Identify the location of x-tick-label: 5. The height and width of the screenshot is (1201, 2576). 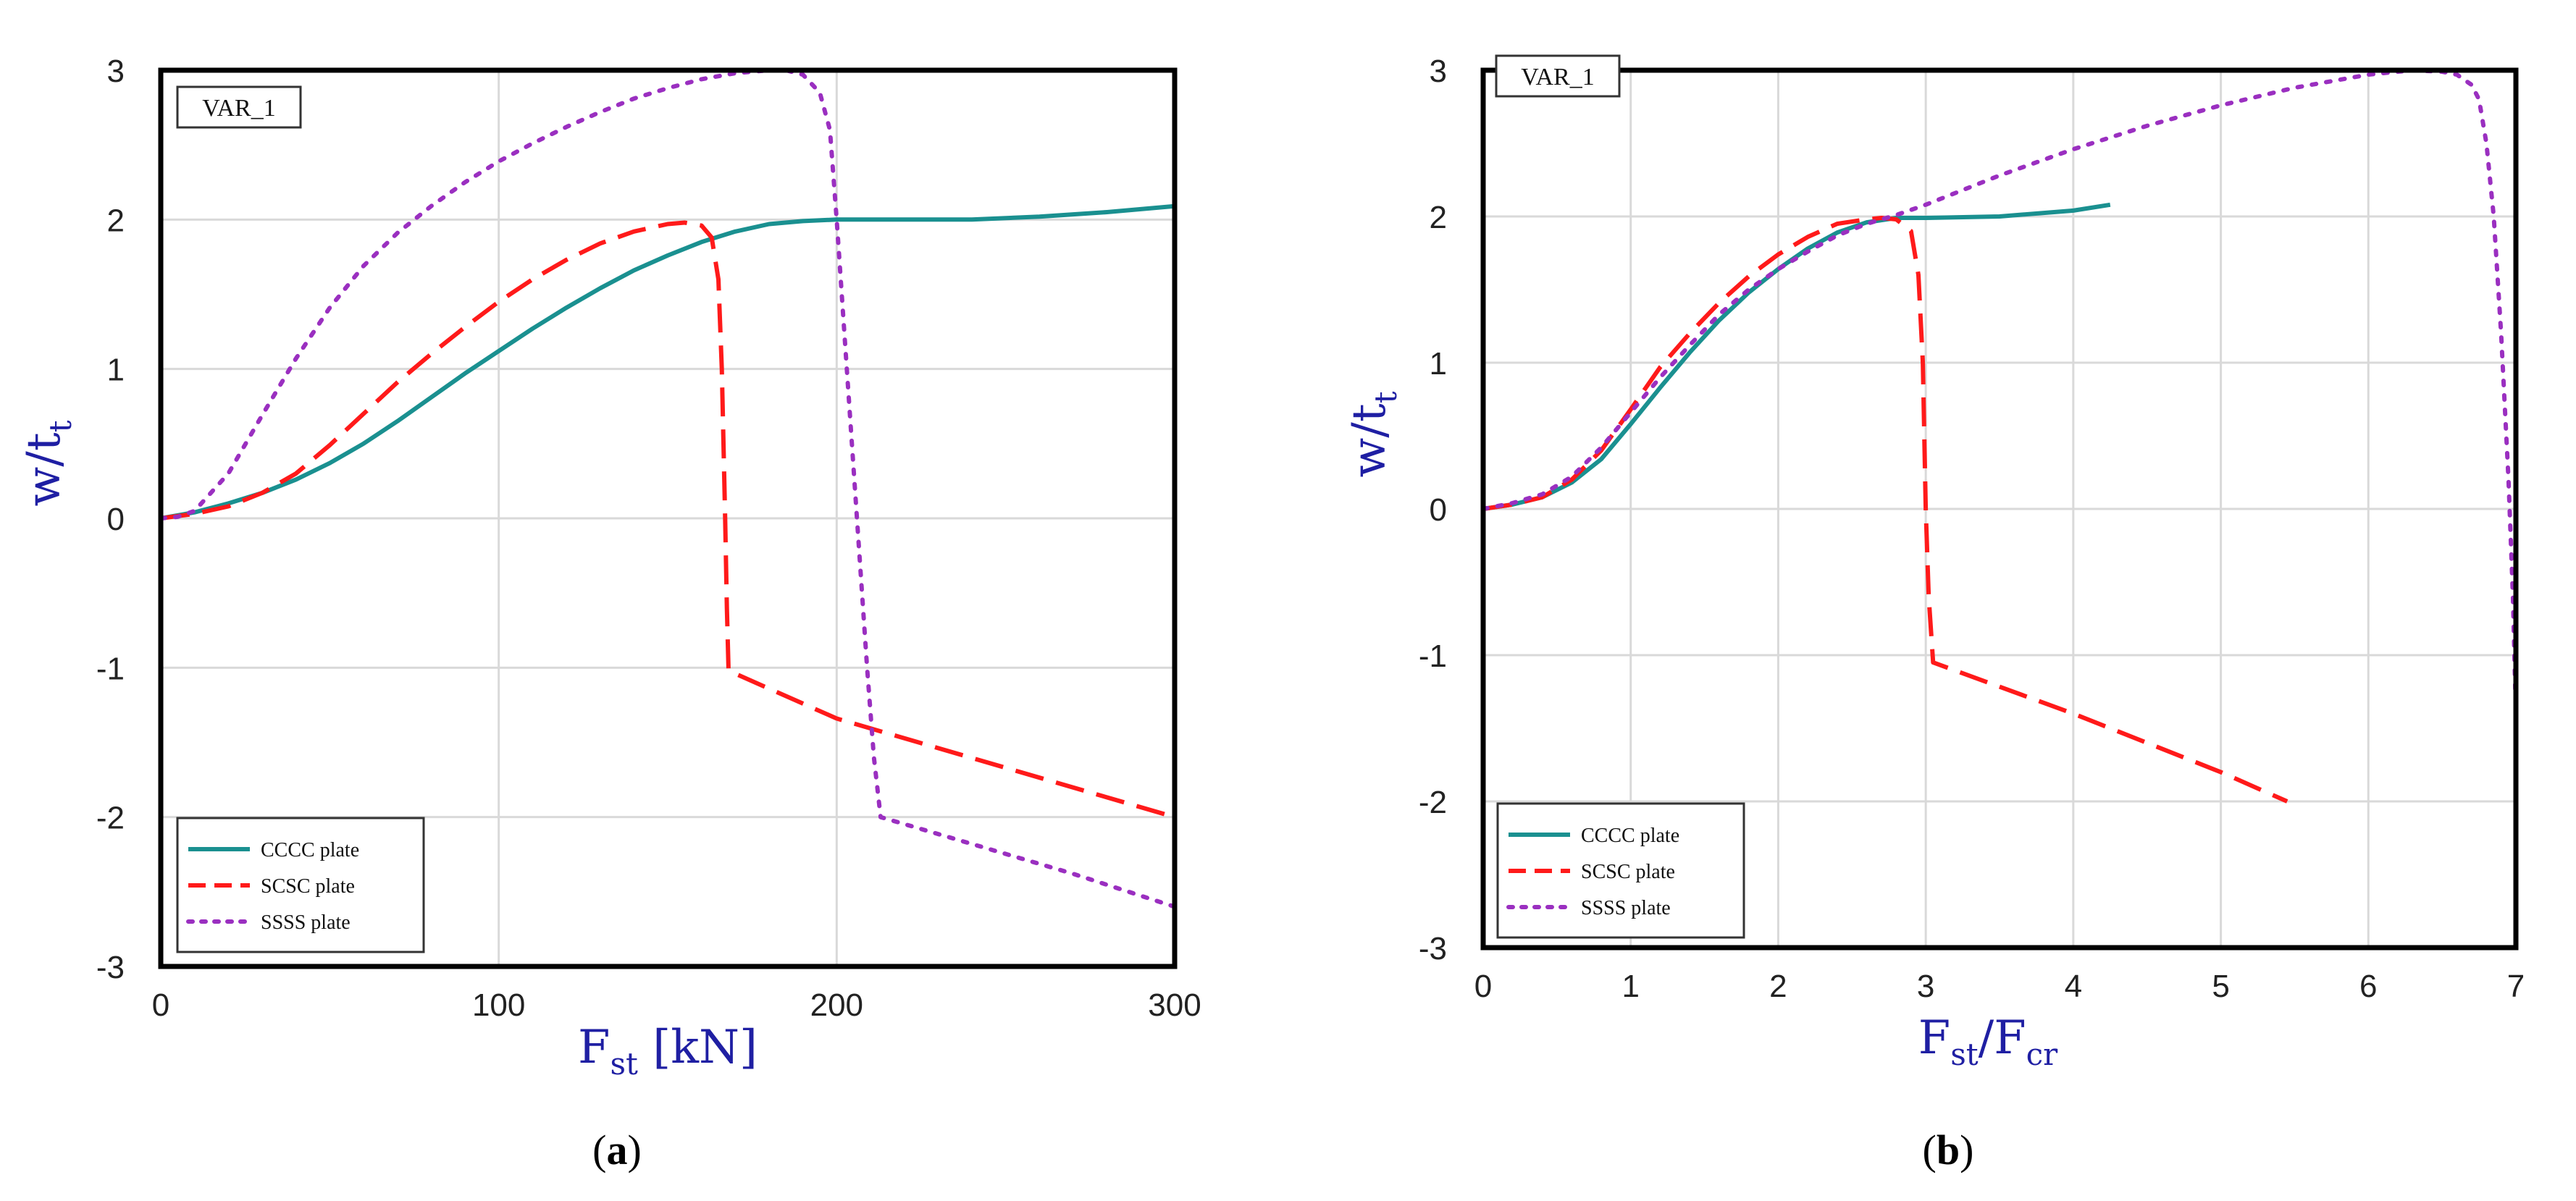
(2220, 986).